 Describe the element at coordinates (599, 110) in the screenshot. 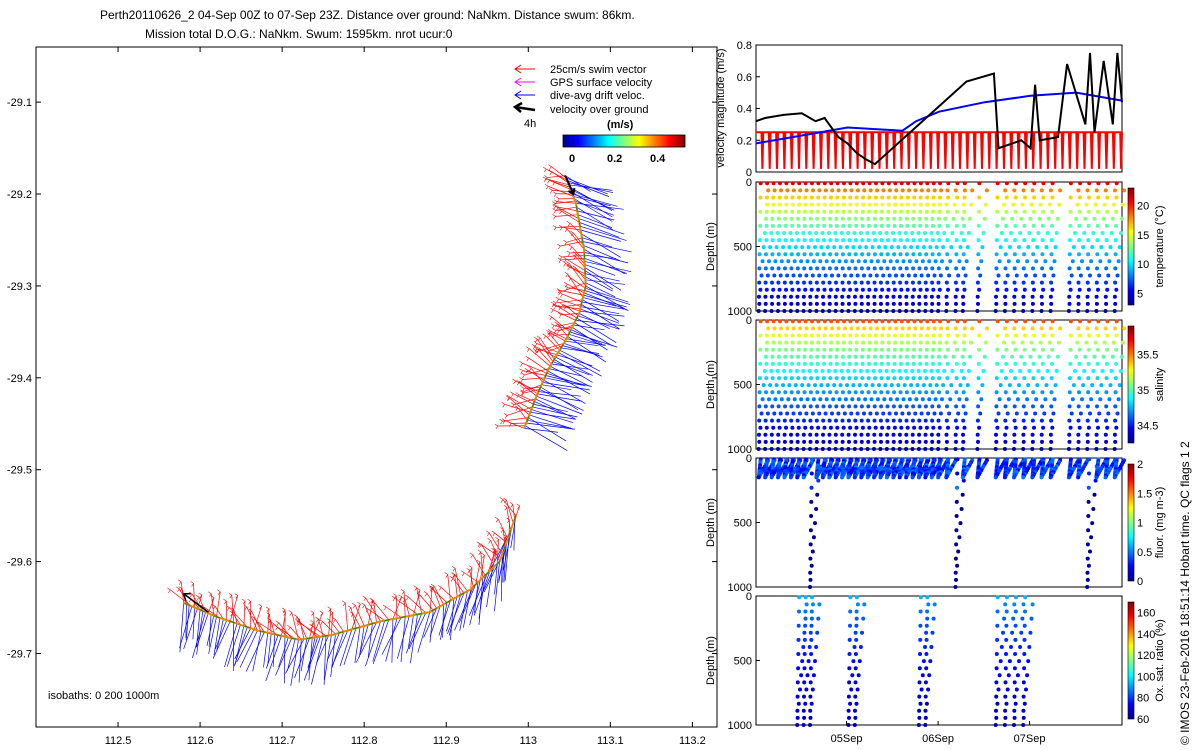

I see `legend-label: velocity over ground` at that location.